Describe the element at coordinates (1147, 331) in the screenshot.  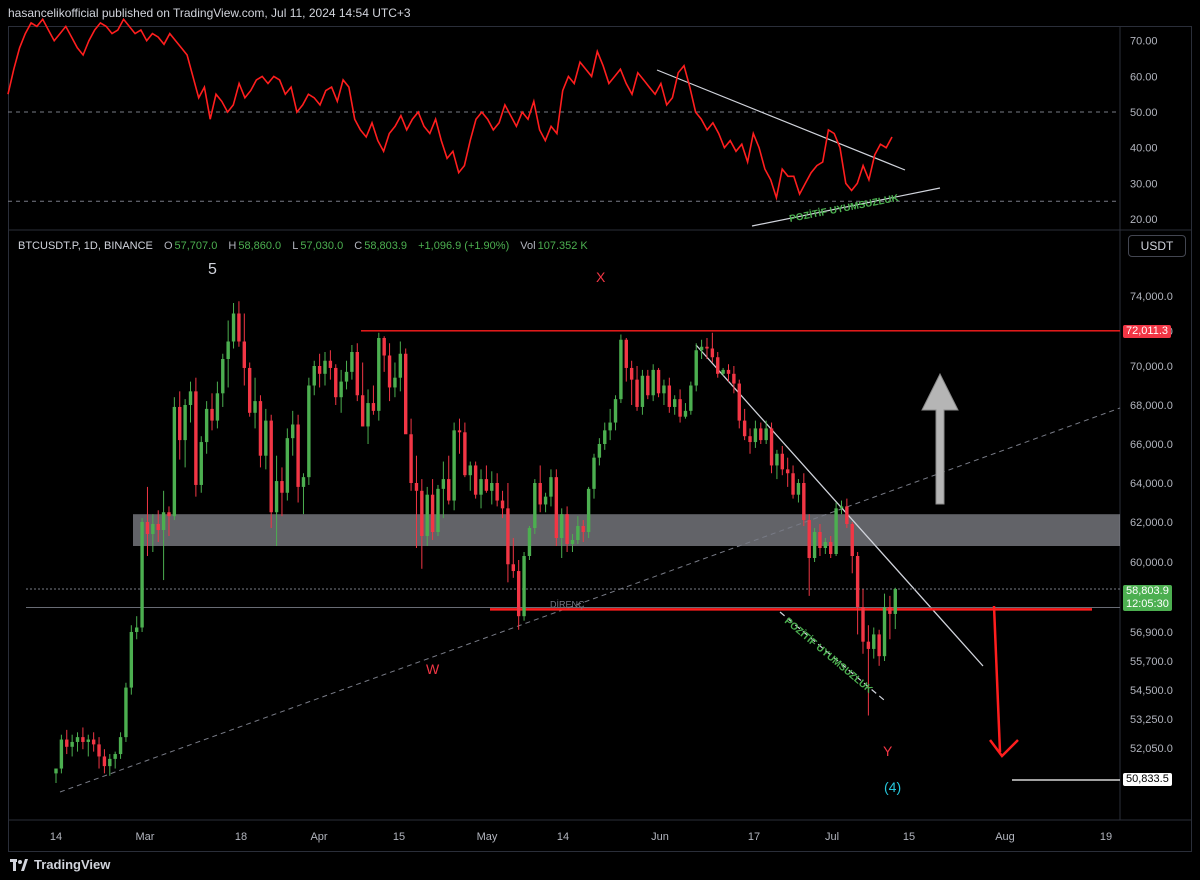
I see `resistance-price-tag: 72,011.3` at that location.